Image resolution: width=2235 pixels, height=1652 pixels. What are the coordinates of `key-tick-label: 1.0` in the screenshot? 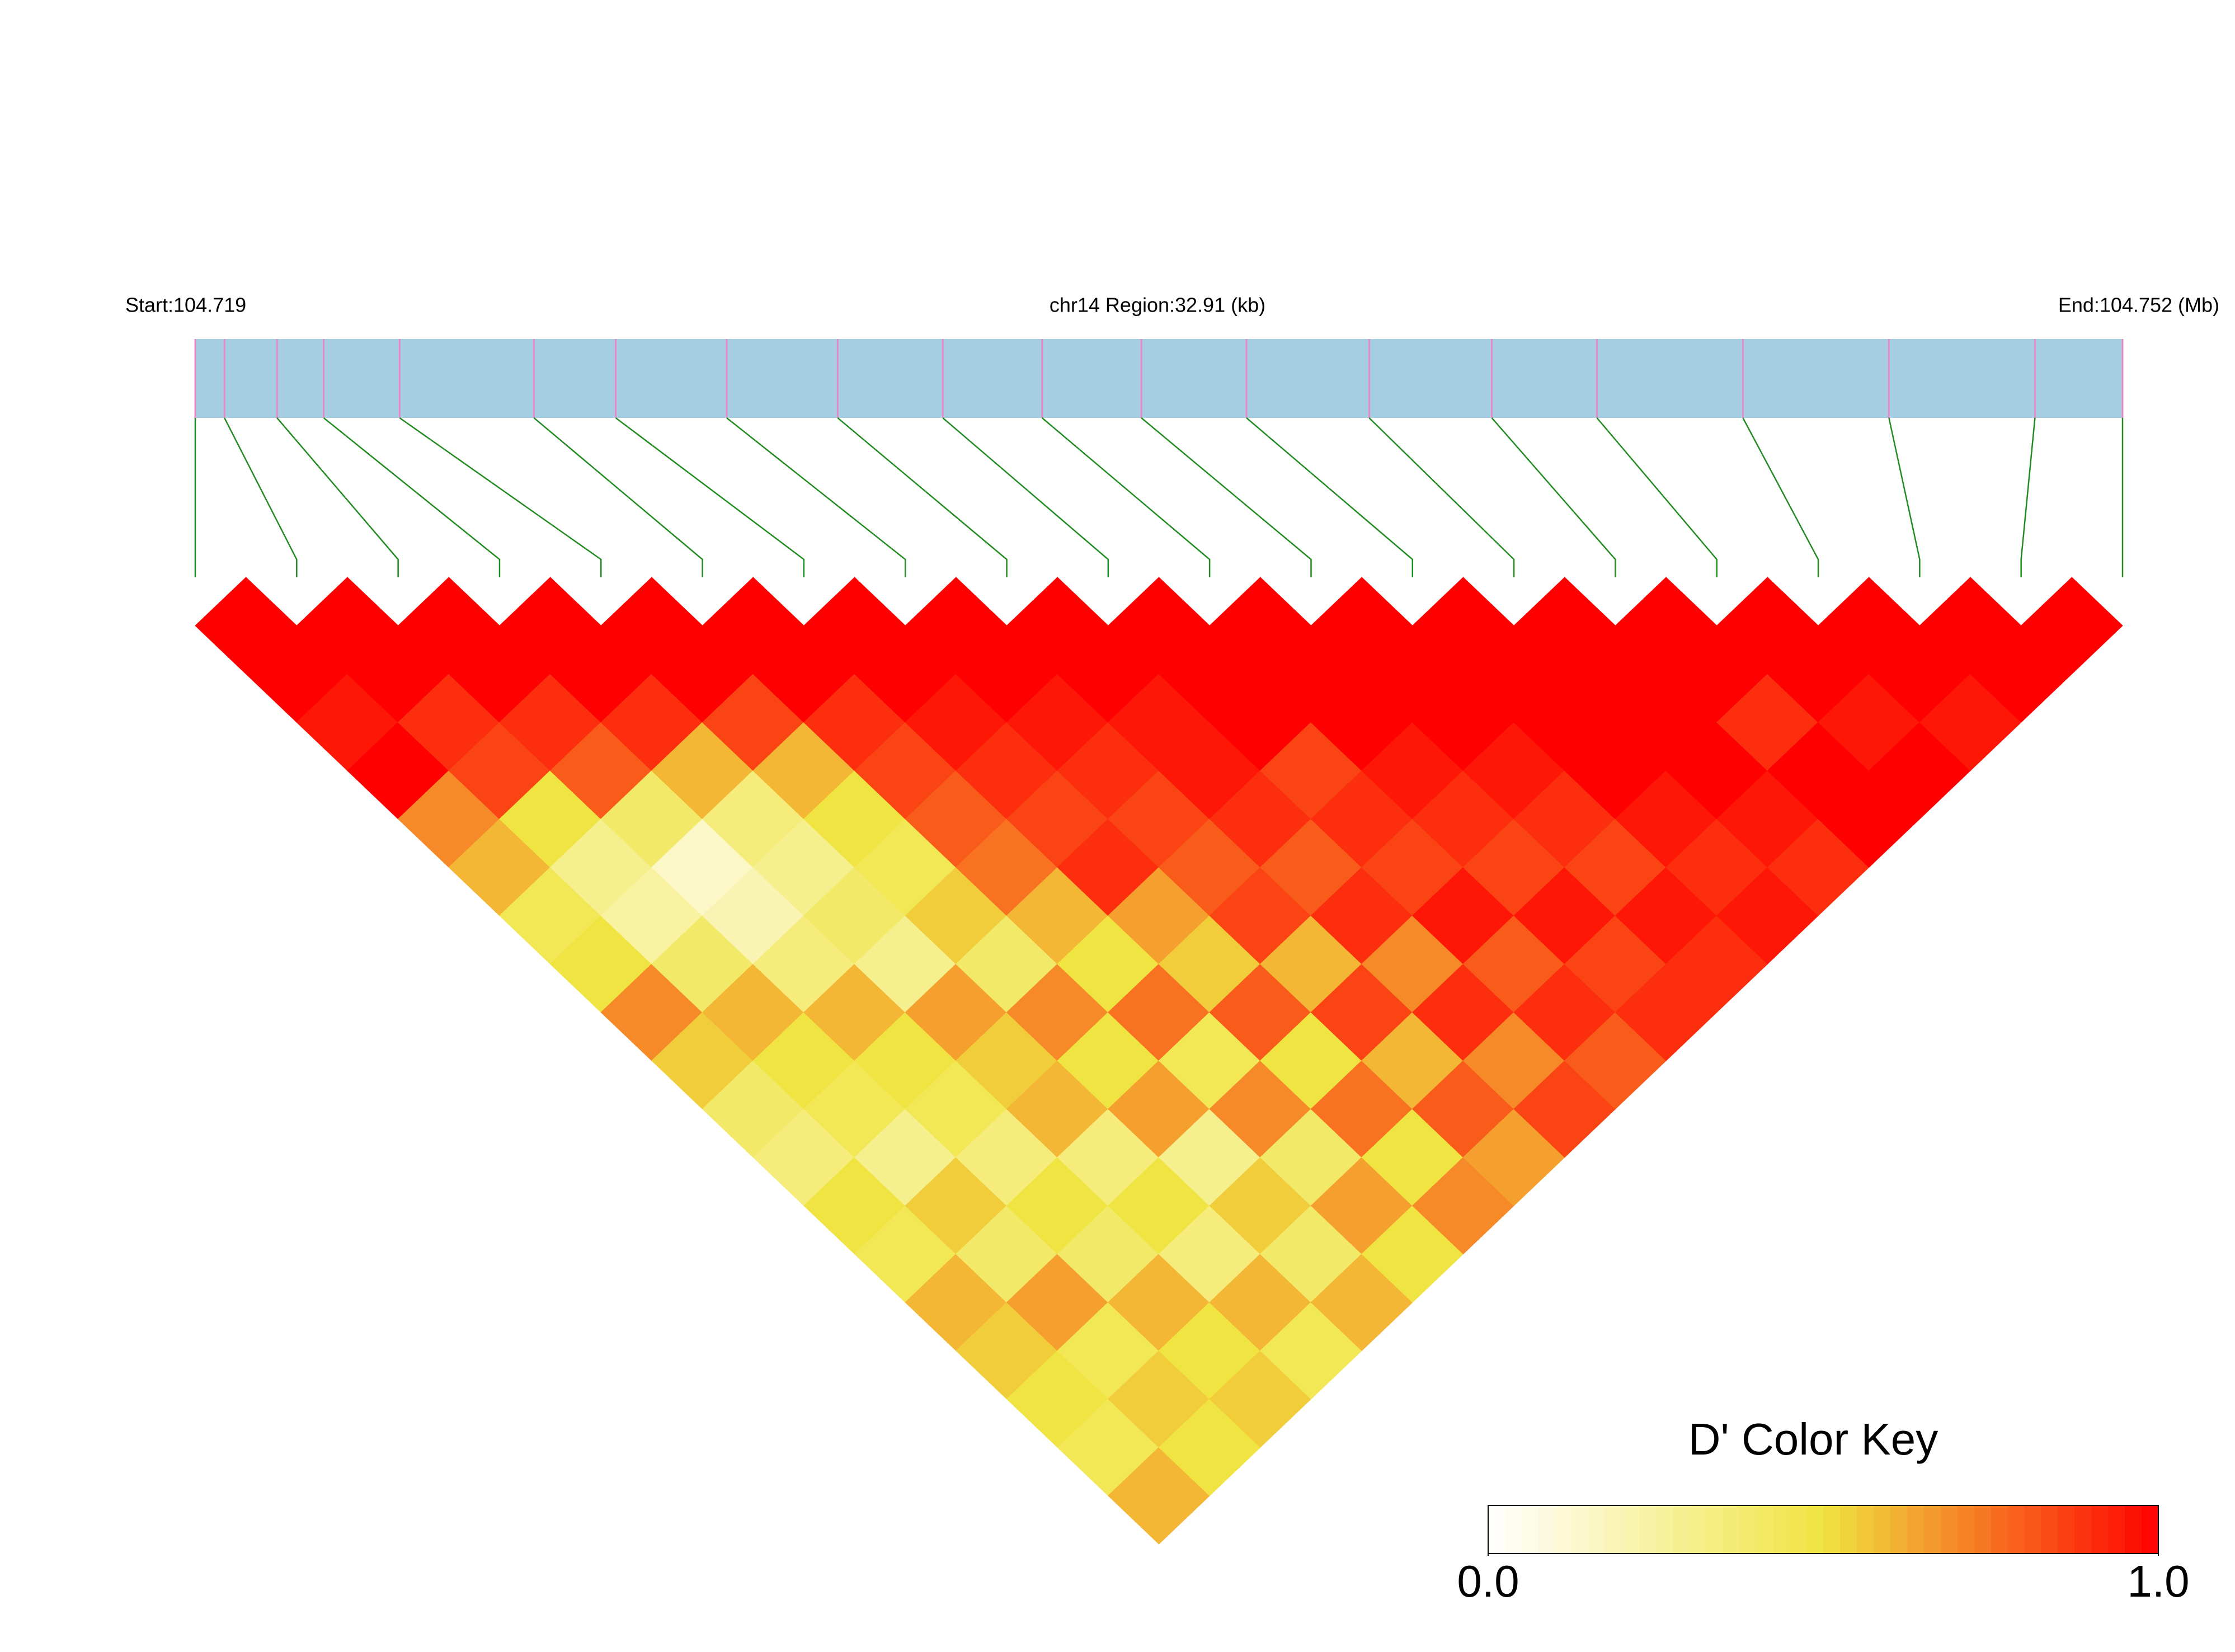 It's located at (2158, 1581).